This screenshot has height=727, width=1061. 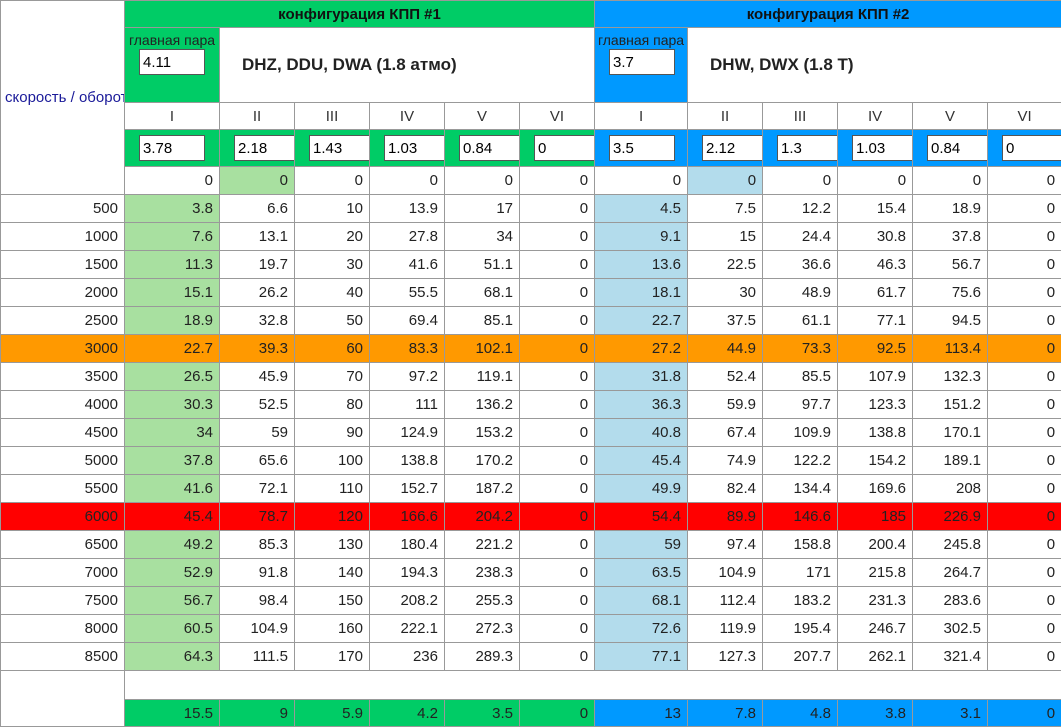 I want to click on rpm-cell: 500, so click(x=63, y=209).